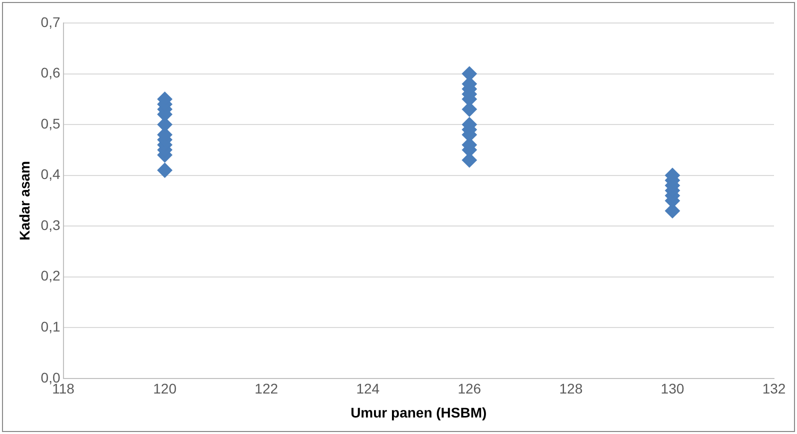 This screenshot has width=797, height=434. What do you see at coordinates (50, 22) in the screenshot?
I see `y-tick-label: 0,7` at bounding box center [50, 22].